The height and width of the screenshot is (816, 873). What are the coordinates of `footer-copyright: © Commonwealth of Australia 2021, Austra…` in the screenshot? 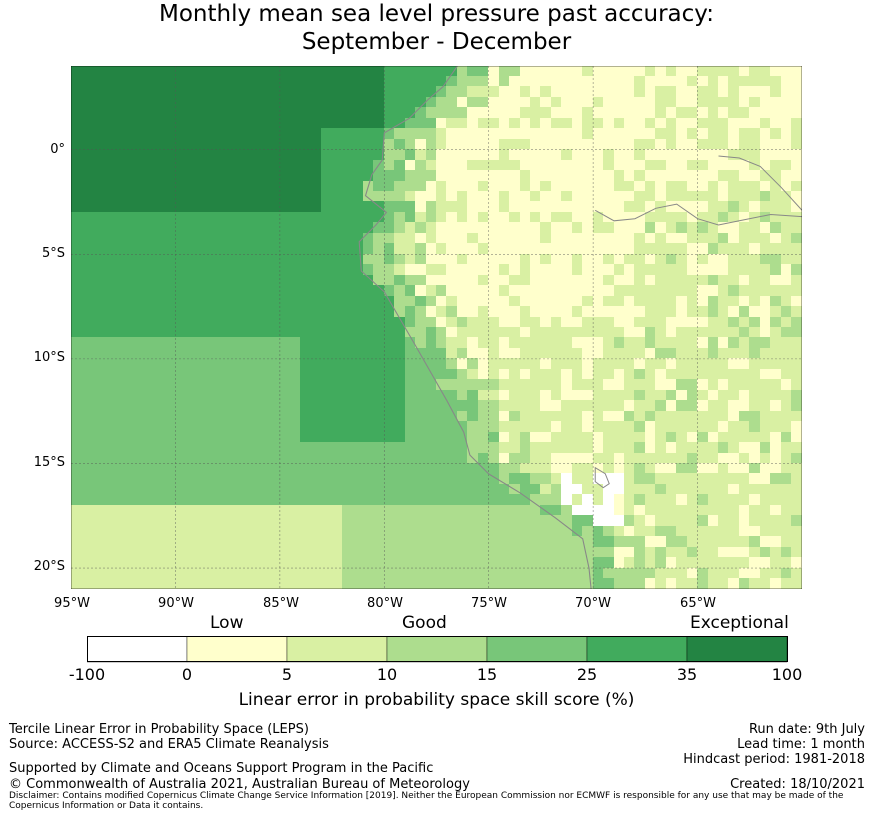 It's located at (239, 784).